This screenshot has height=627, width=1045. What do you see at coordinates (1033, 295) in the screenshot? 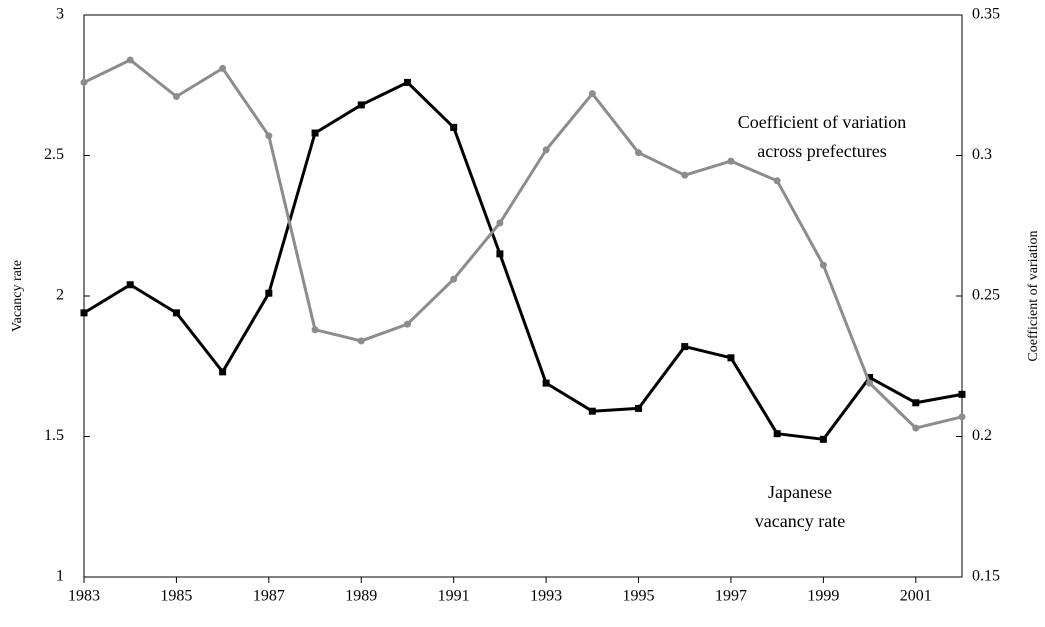
I see `y2-axis-label: Coefficient of variation` at bounding box center [1033, 295].